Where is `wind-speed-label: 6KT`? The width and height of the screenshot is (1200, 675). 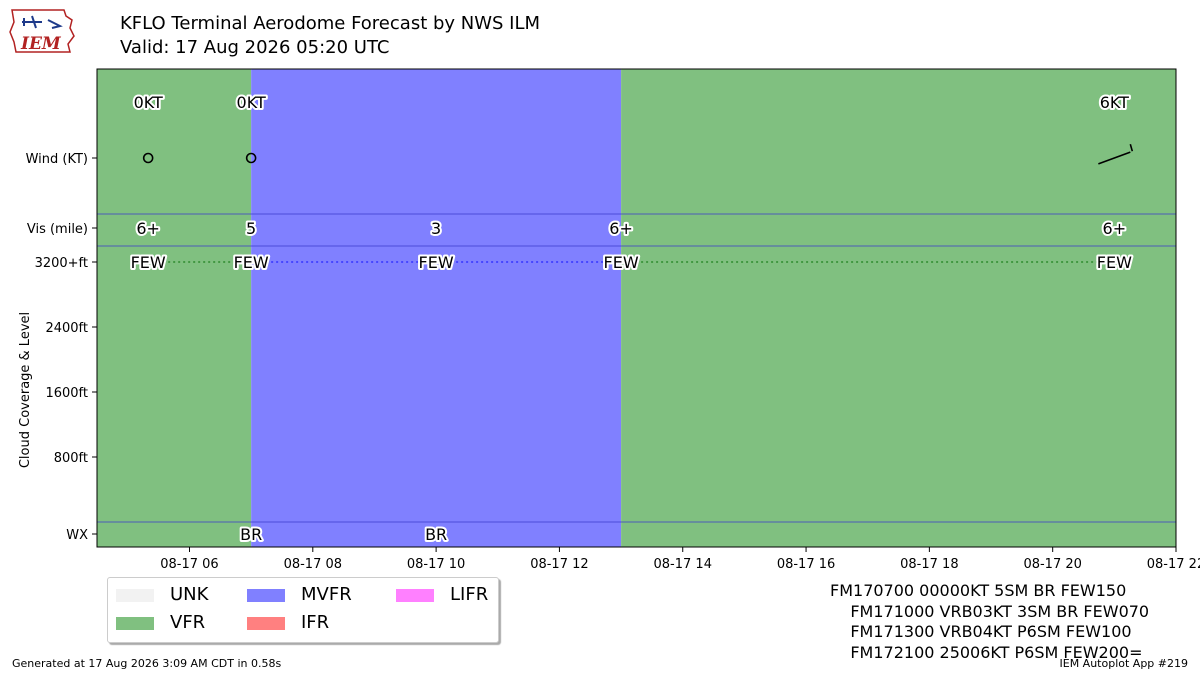 wind-speed-label: 6KT is located at coordinates (1114, 102).